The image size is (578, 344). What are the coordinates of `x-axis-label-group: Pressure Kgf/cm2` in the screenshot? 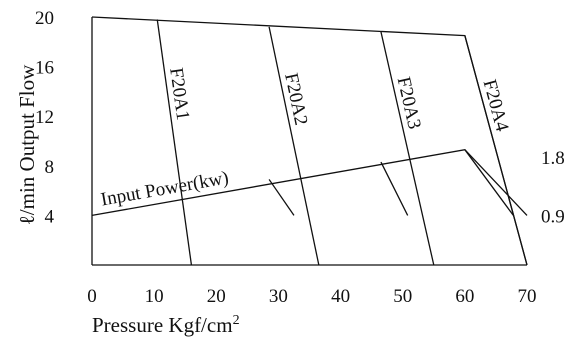 It's located at (166, 325).